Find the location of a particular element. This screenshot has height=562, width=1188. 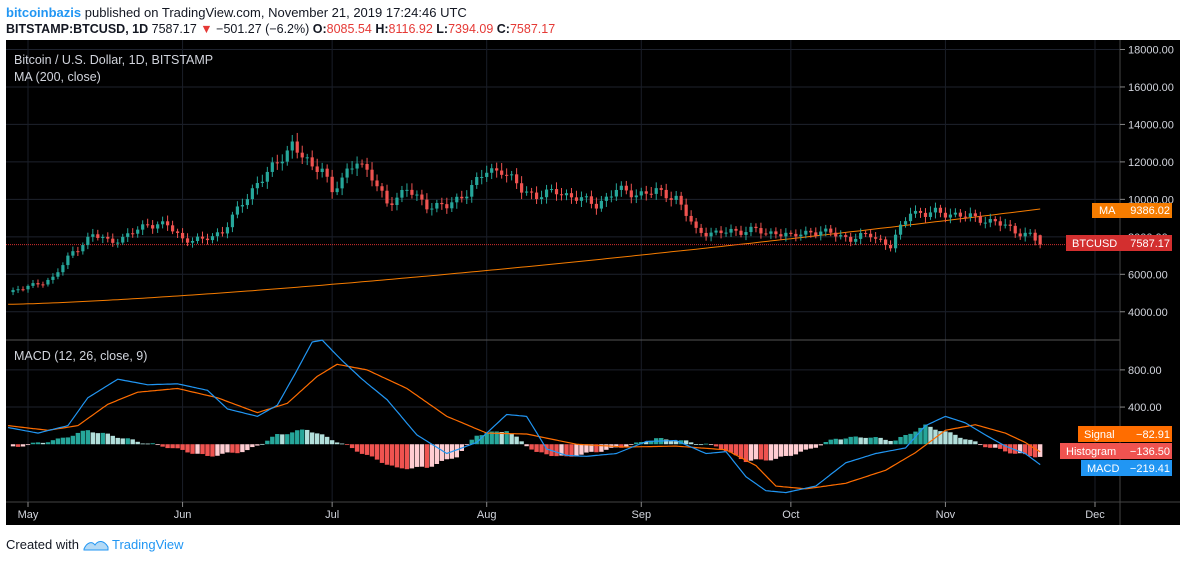

time-axis: May Jun Jul Aug Sep Oct Nov Dec is located at coordinates (562, 511).